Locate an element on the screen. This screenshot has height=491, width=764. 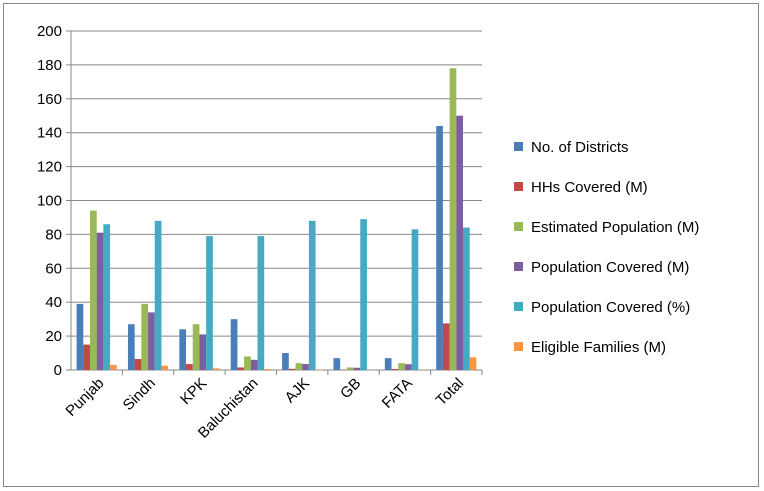
x-tick-label: Sindh is located at coordinates (139, 394).